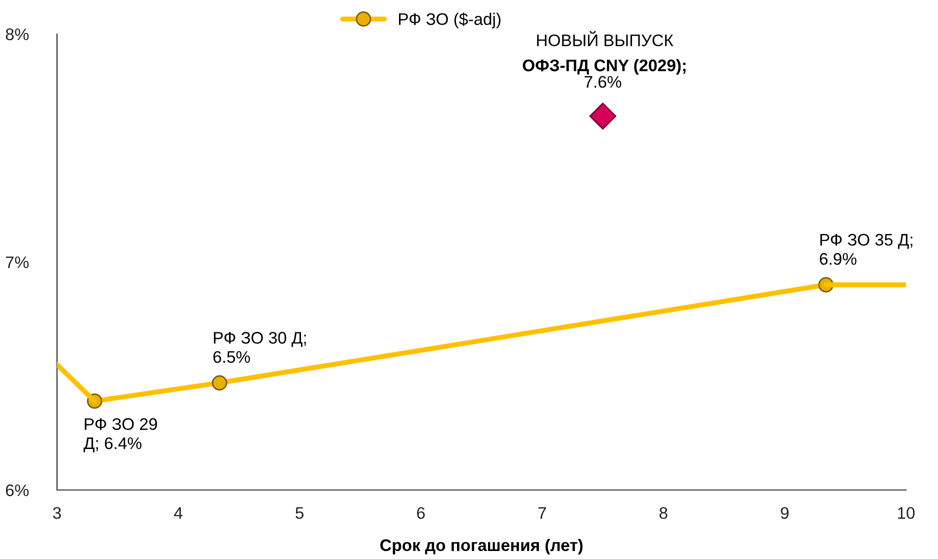 This screenshot has height=559, width=938. Describe the element at coordinates (664, 513) in the screenshot. I see `x-tick-label: 8` at that location.